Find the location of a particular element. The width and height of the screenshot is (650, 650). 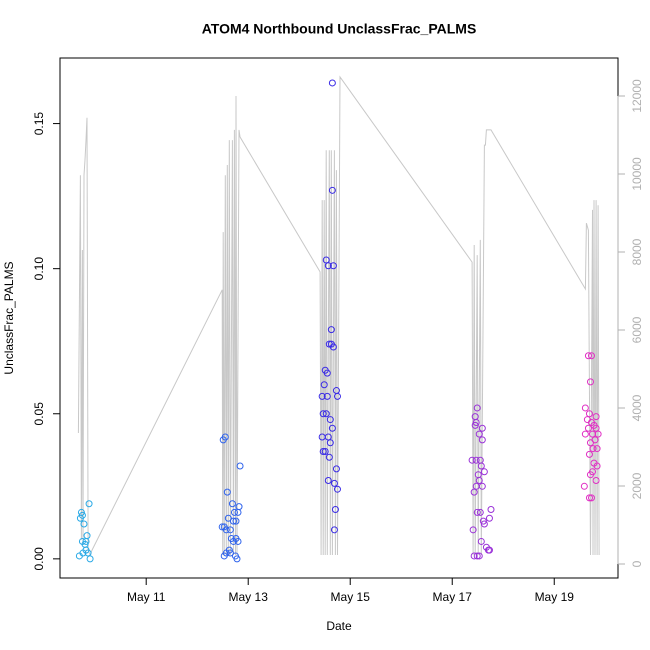

x-tick-label: May 19 is located at coordinates (555, 597).